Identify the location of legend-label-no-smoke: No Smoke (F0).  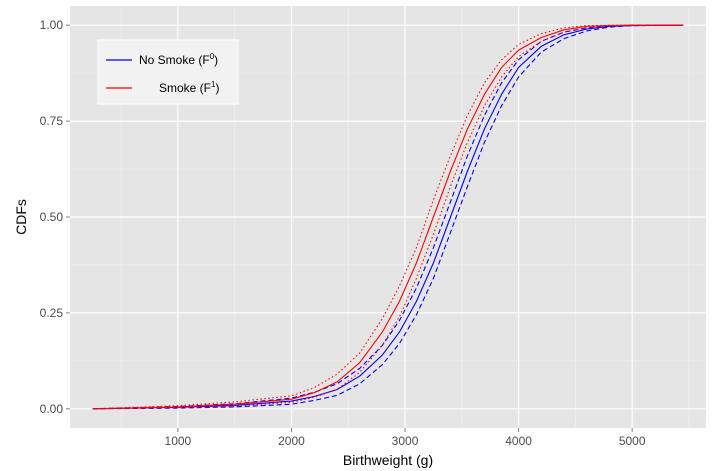
(178, 59).